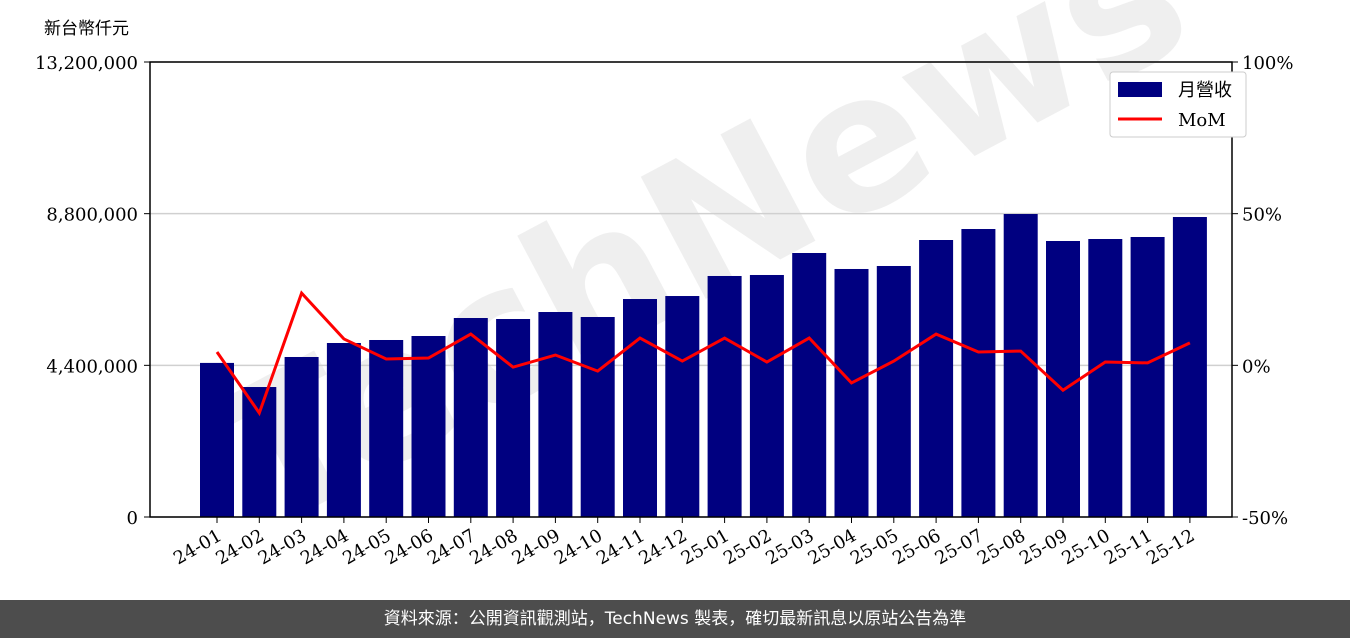 Image resolution: width=1350 pixels, height=638 pixels. Describe the element at coordinates (86, 63) in the screenshot. I see `y-tick-label: 13,200,000` at that location.